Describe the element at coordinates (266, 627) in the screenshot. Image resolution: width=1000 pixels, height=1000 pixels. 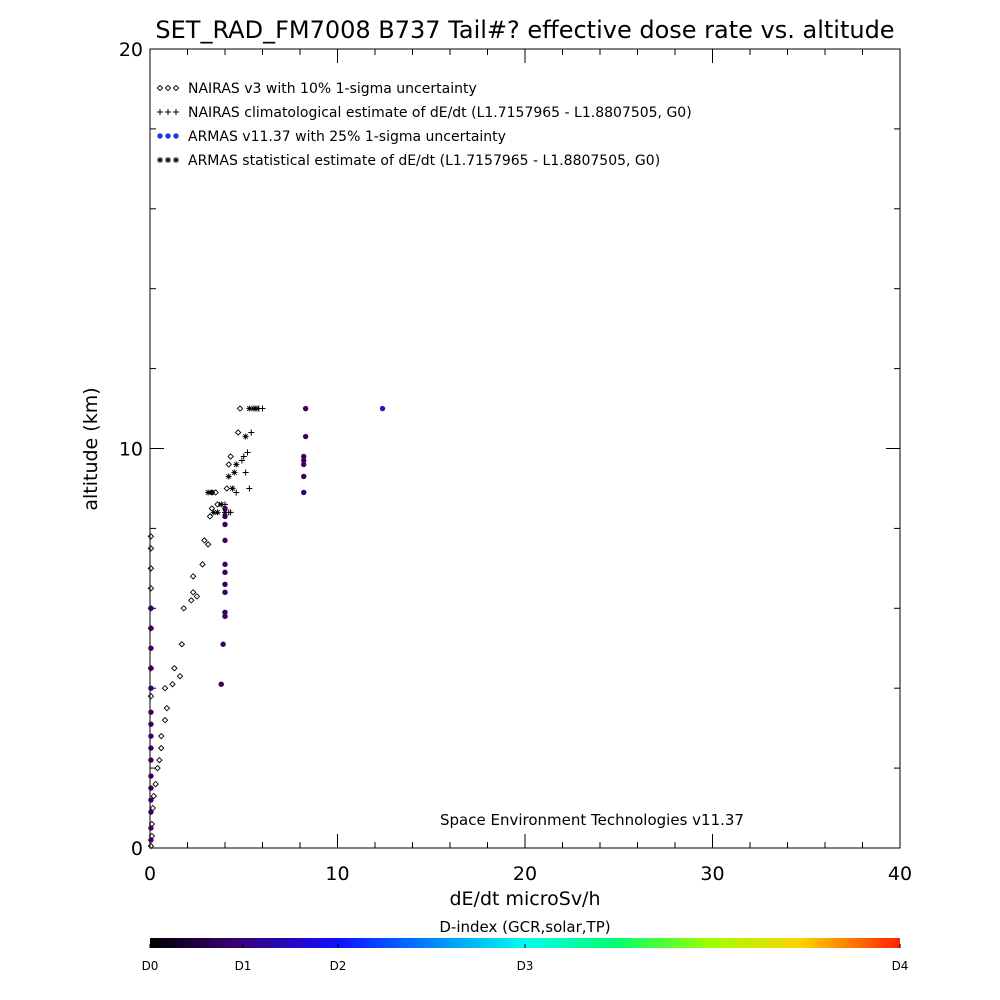
I see `data-points` at that location.